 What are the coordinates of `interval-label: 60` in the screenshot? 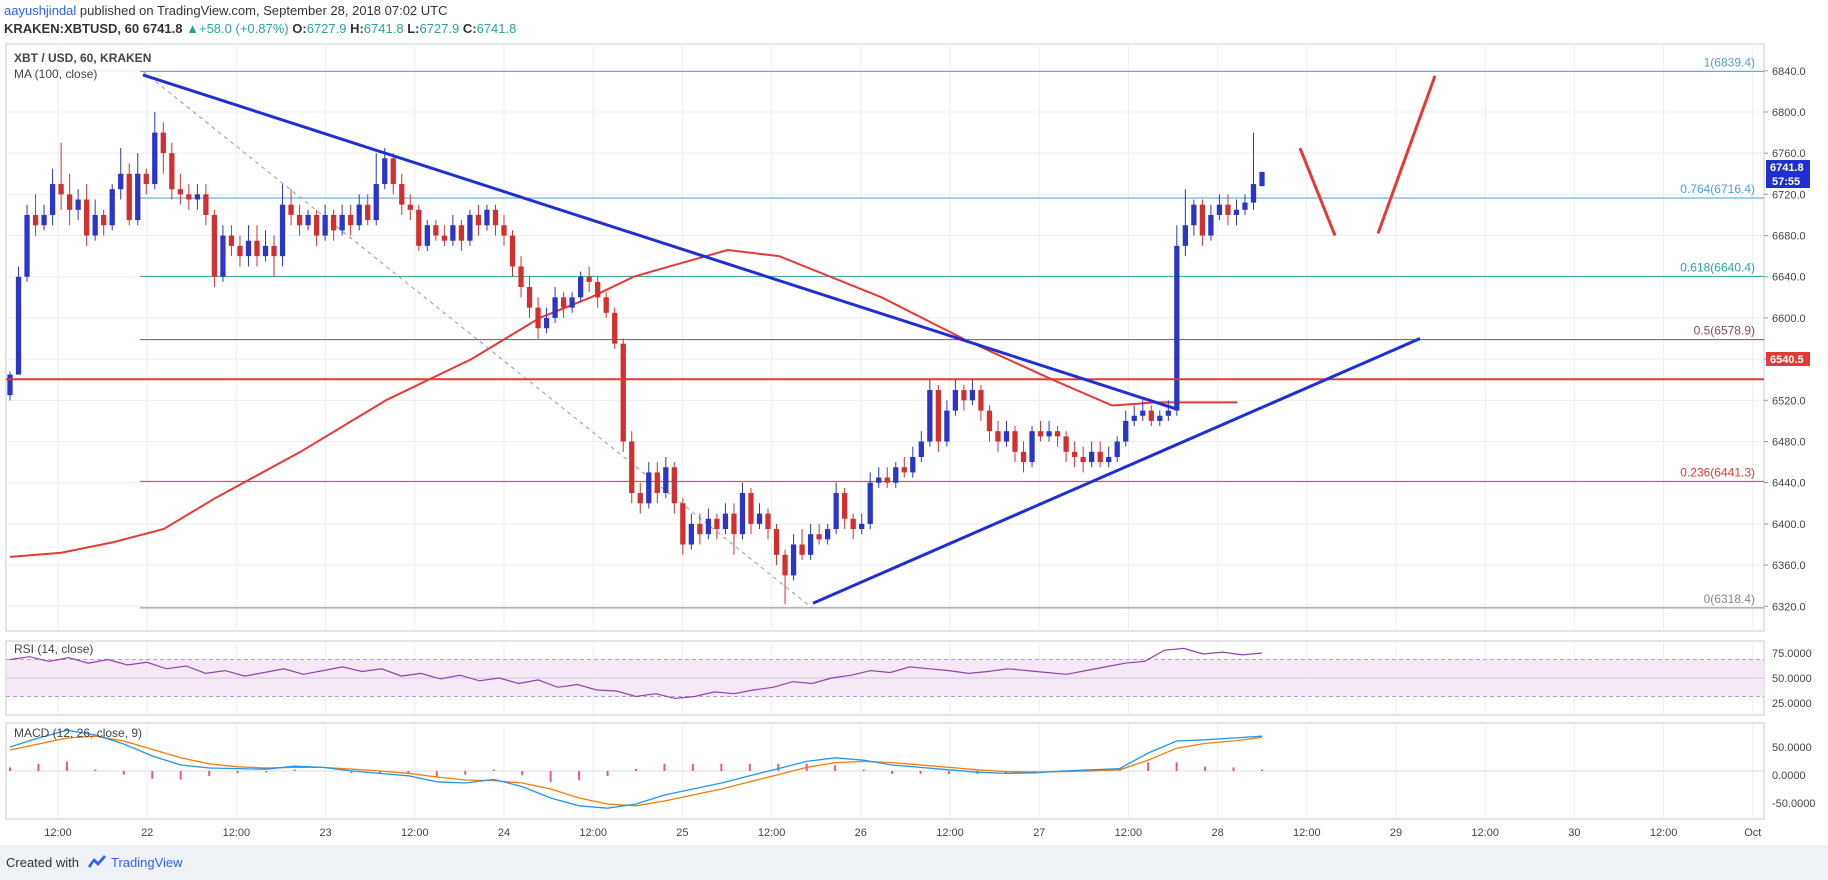 It's located at (132, 28).